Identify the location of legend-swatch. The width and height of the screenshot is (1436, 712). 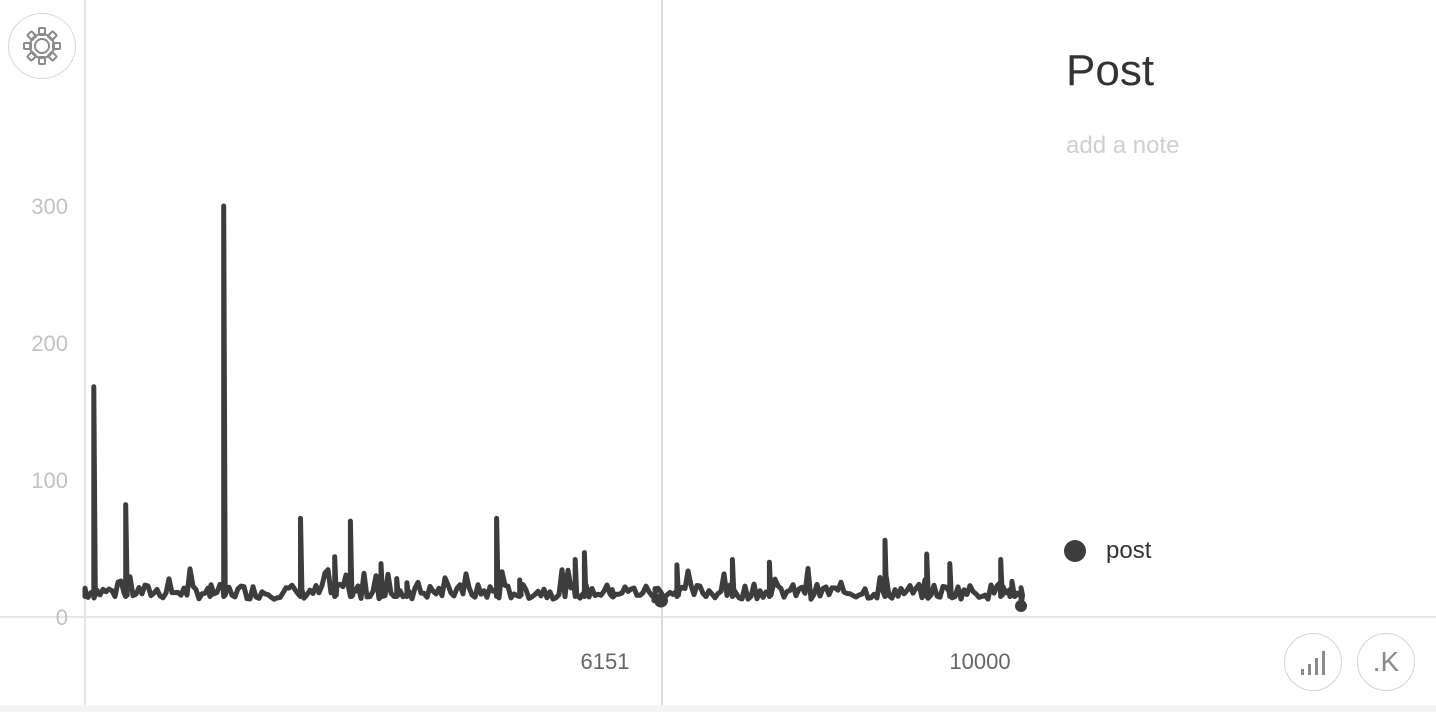
(1075, 551).